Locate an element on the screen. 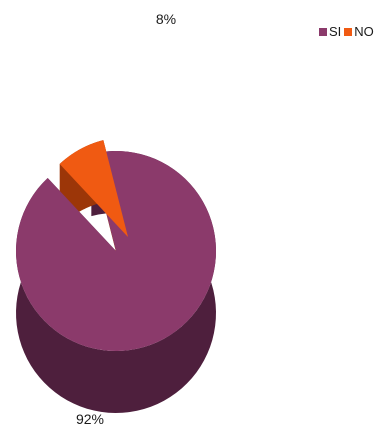 Image resolution: width=389 pixels, height=430 pixels. legend-item-si: SI is located at coordinates (330, 31).